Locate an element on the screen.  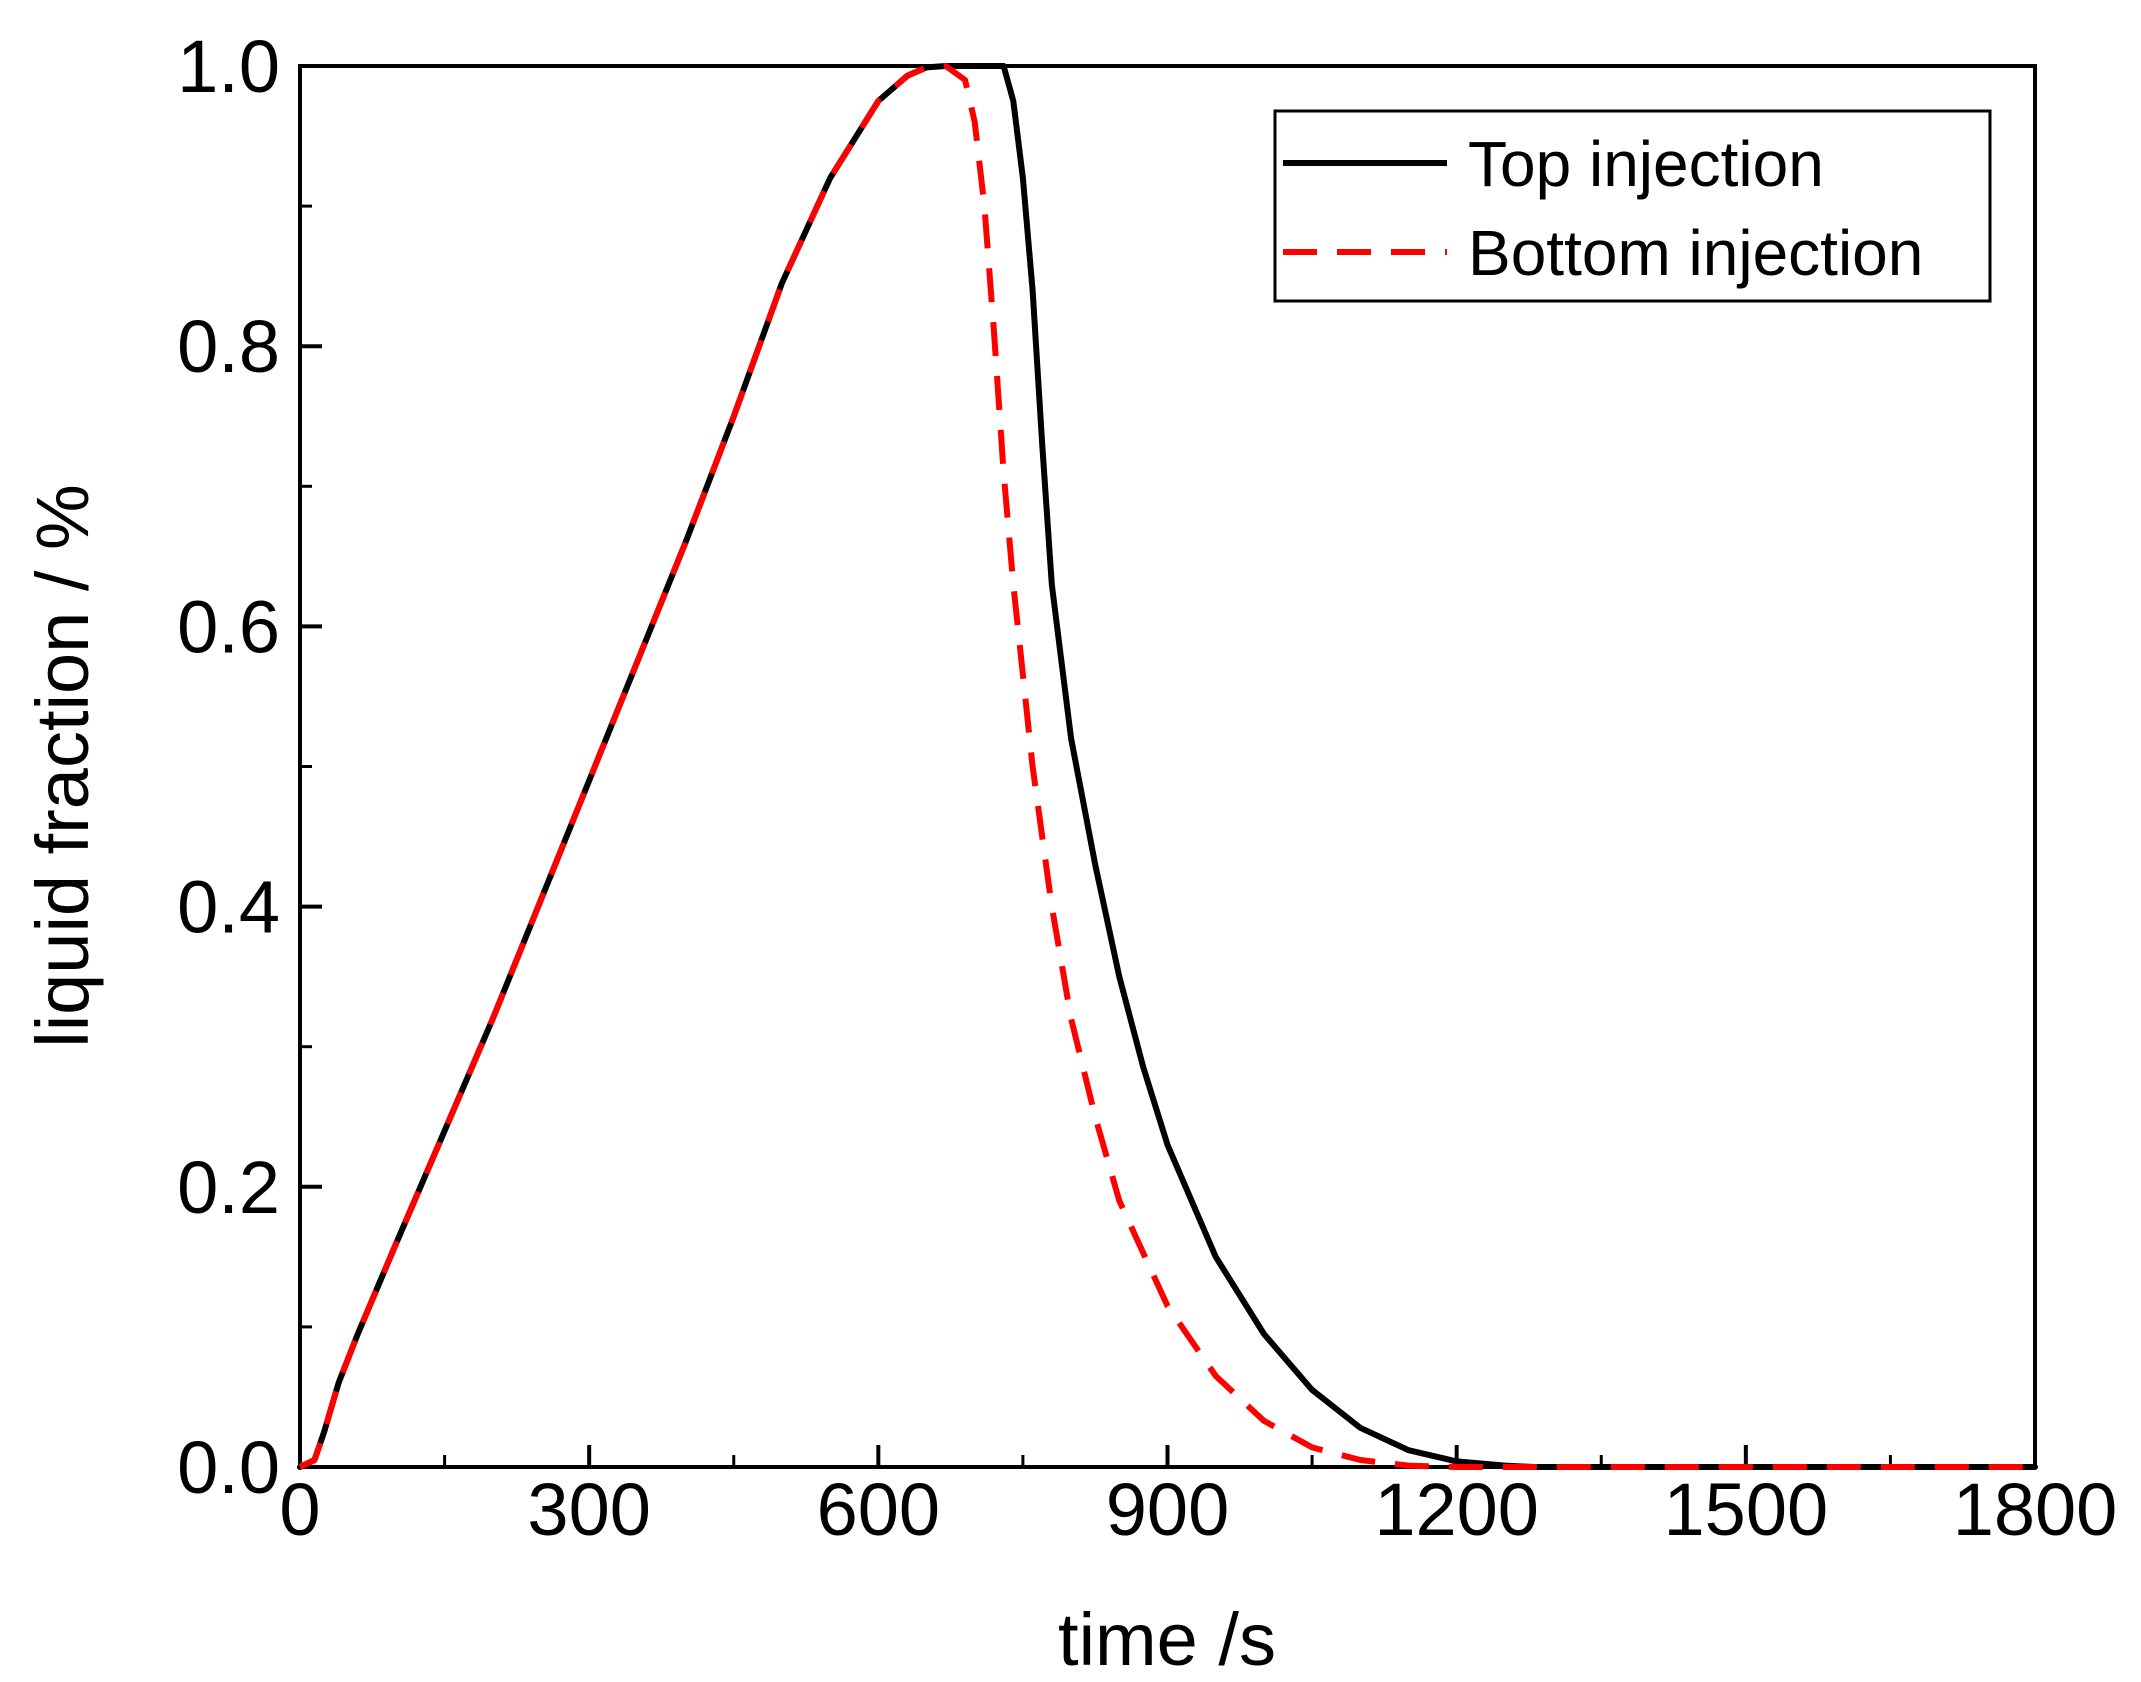
legend-box is located at coordinates (1632, 206).